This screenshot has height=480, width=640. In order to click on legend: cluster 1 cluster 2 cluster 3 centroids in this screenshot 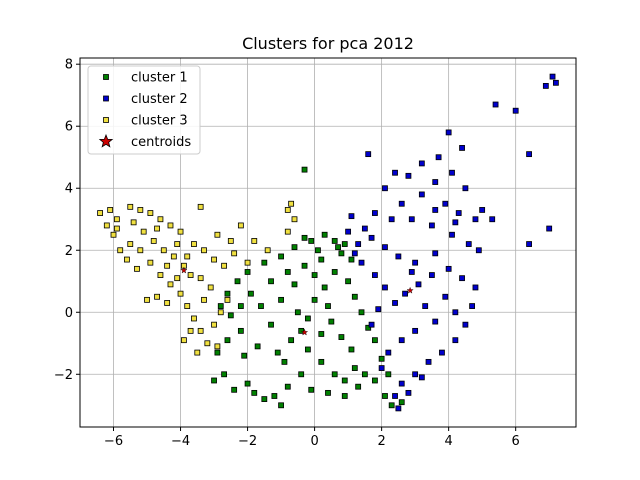, I will do `click(144, 110)`.